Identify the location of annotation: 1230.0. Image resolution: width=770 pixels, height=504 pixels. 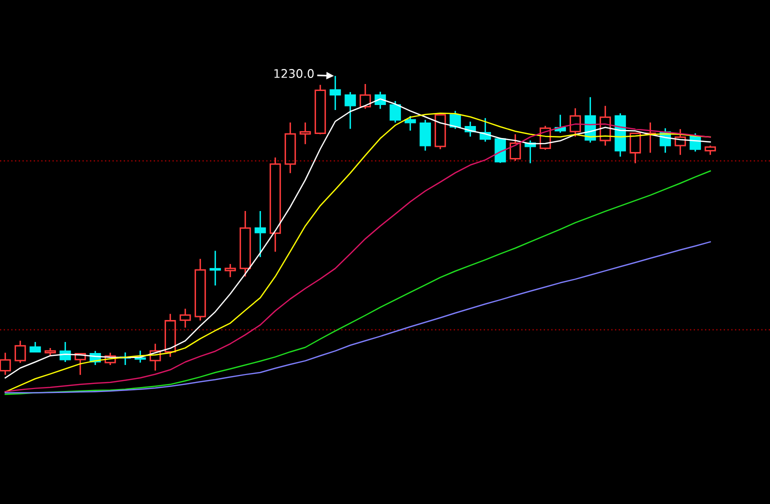
(294, 73).